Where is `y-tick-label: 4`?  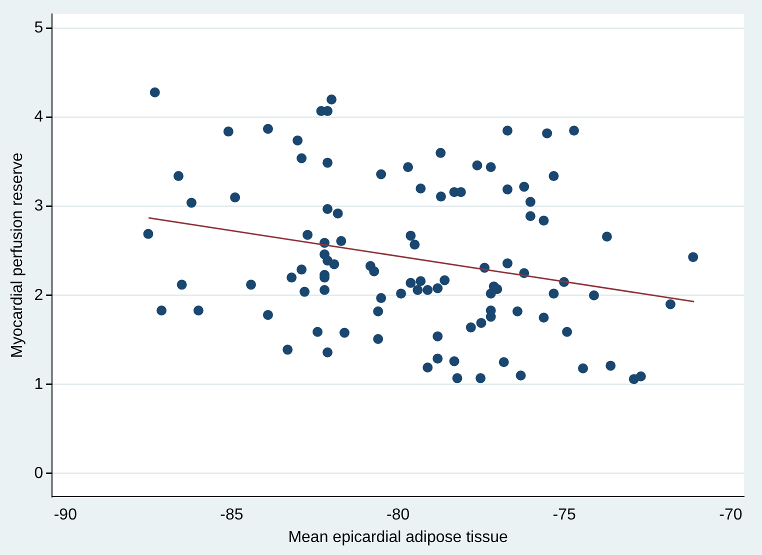
y-tick-label: 4 is located at coordinates (39, 117).